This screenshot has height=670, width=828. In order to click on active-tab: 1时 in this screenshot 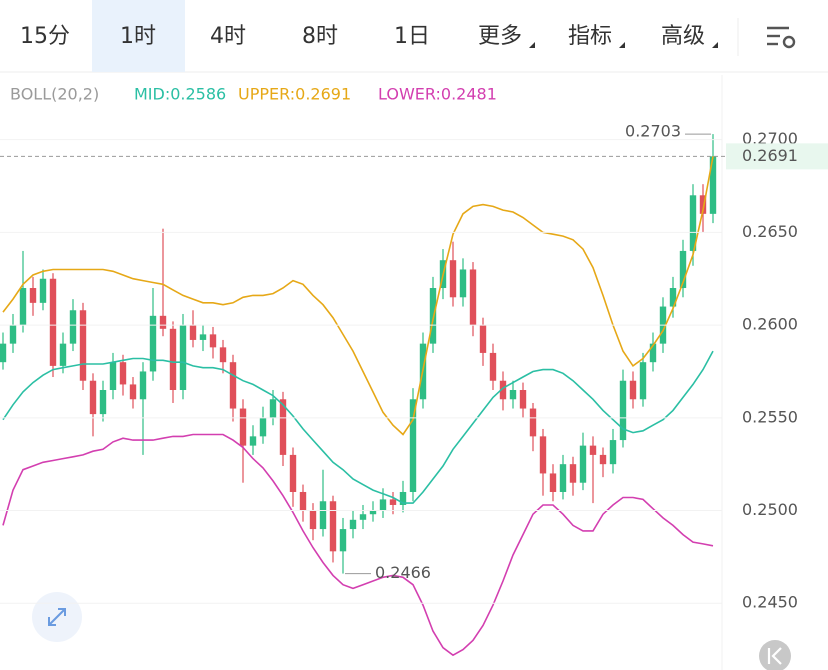, I will do `click(138, 36)`.